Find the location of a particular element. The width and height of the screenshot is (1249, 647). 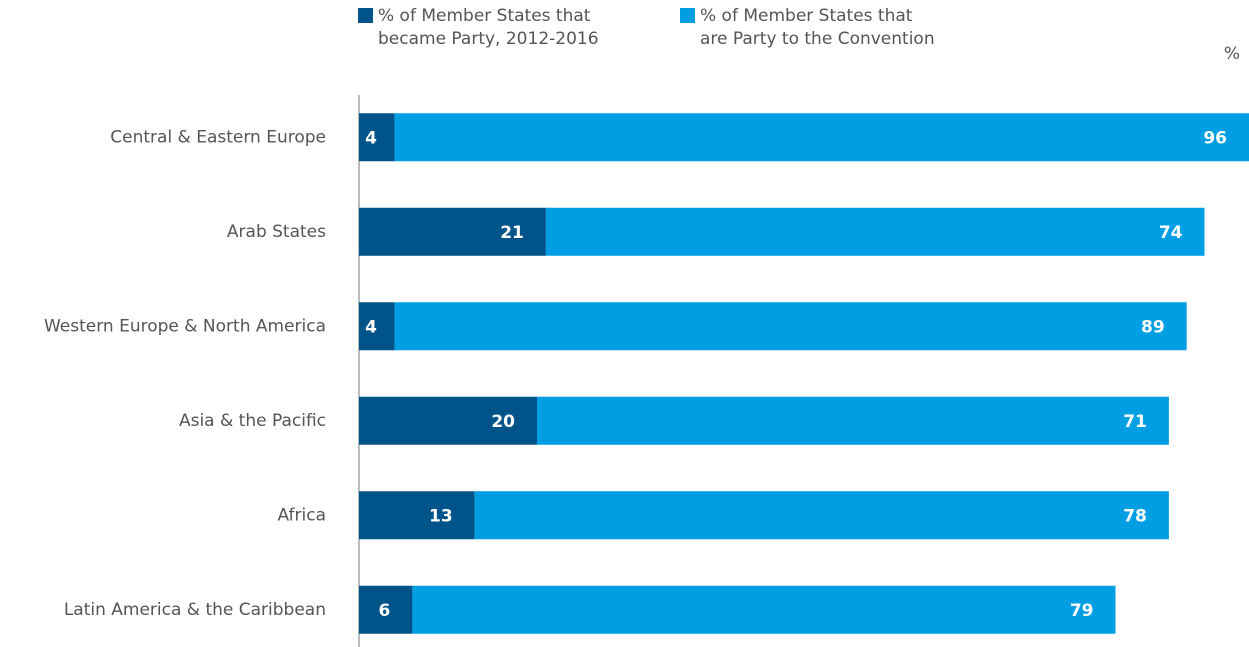

category-label: Arab States is located at coordinates (276, 232).